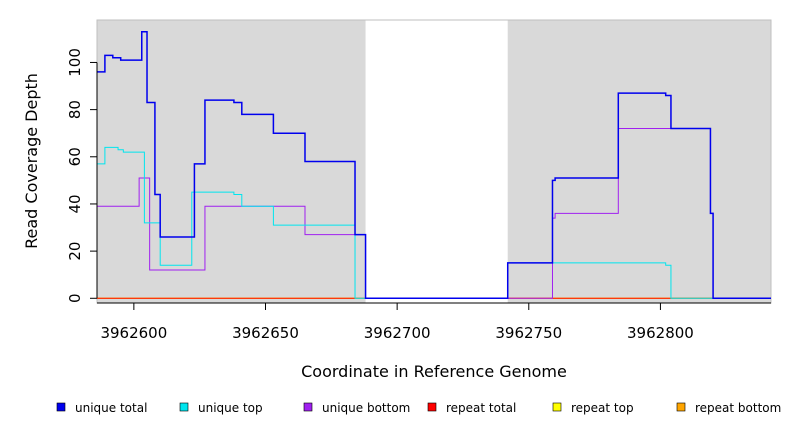 The width and height of the screenshot is (792, 436). What do you see at coordinates (75, 62) in the screenshot?
I see `y-tick-label: 100` at bounding box center [75, 62].